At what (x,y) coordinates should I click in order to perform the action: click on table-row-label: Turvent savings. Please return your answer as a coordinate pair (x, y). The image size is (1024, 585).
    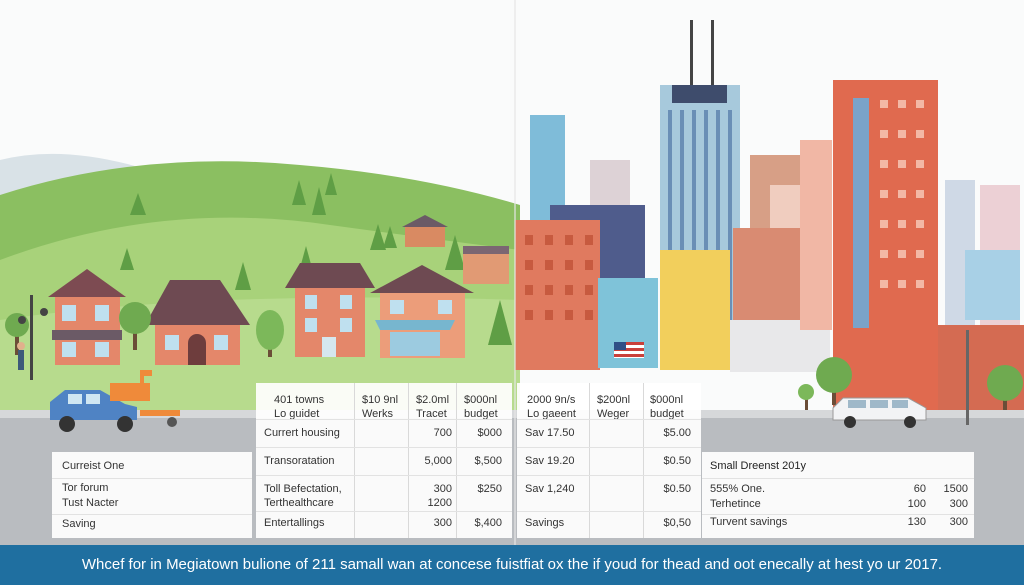
    Looking at the image, I should click on (749, 522).